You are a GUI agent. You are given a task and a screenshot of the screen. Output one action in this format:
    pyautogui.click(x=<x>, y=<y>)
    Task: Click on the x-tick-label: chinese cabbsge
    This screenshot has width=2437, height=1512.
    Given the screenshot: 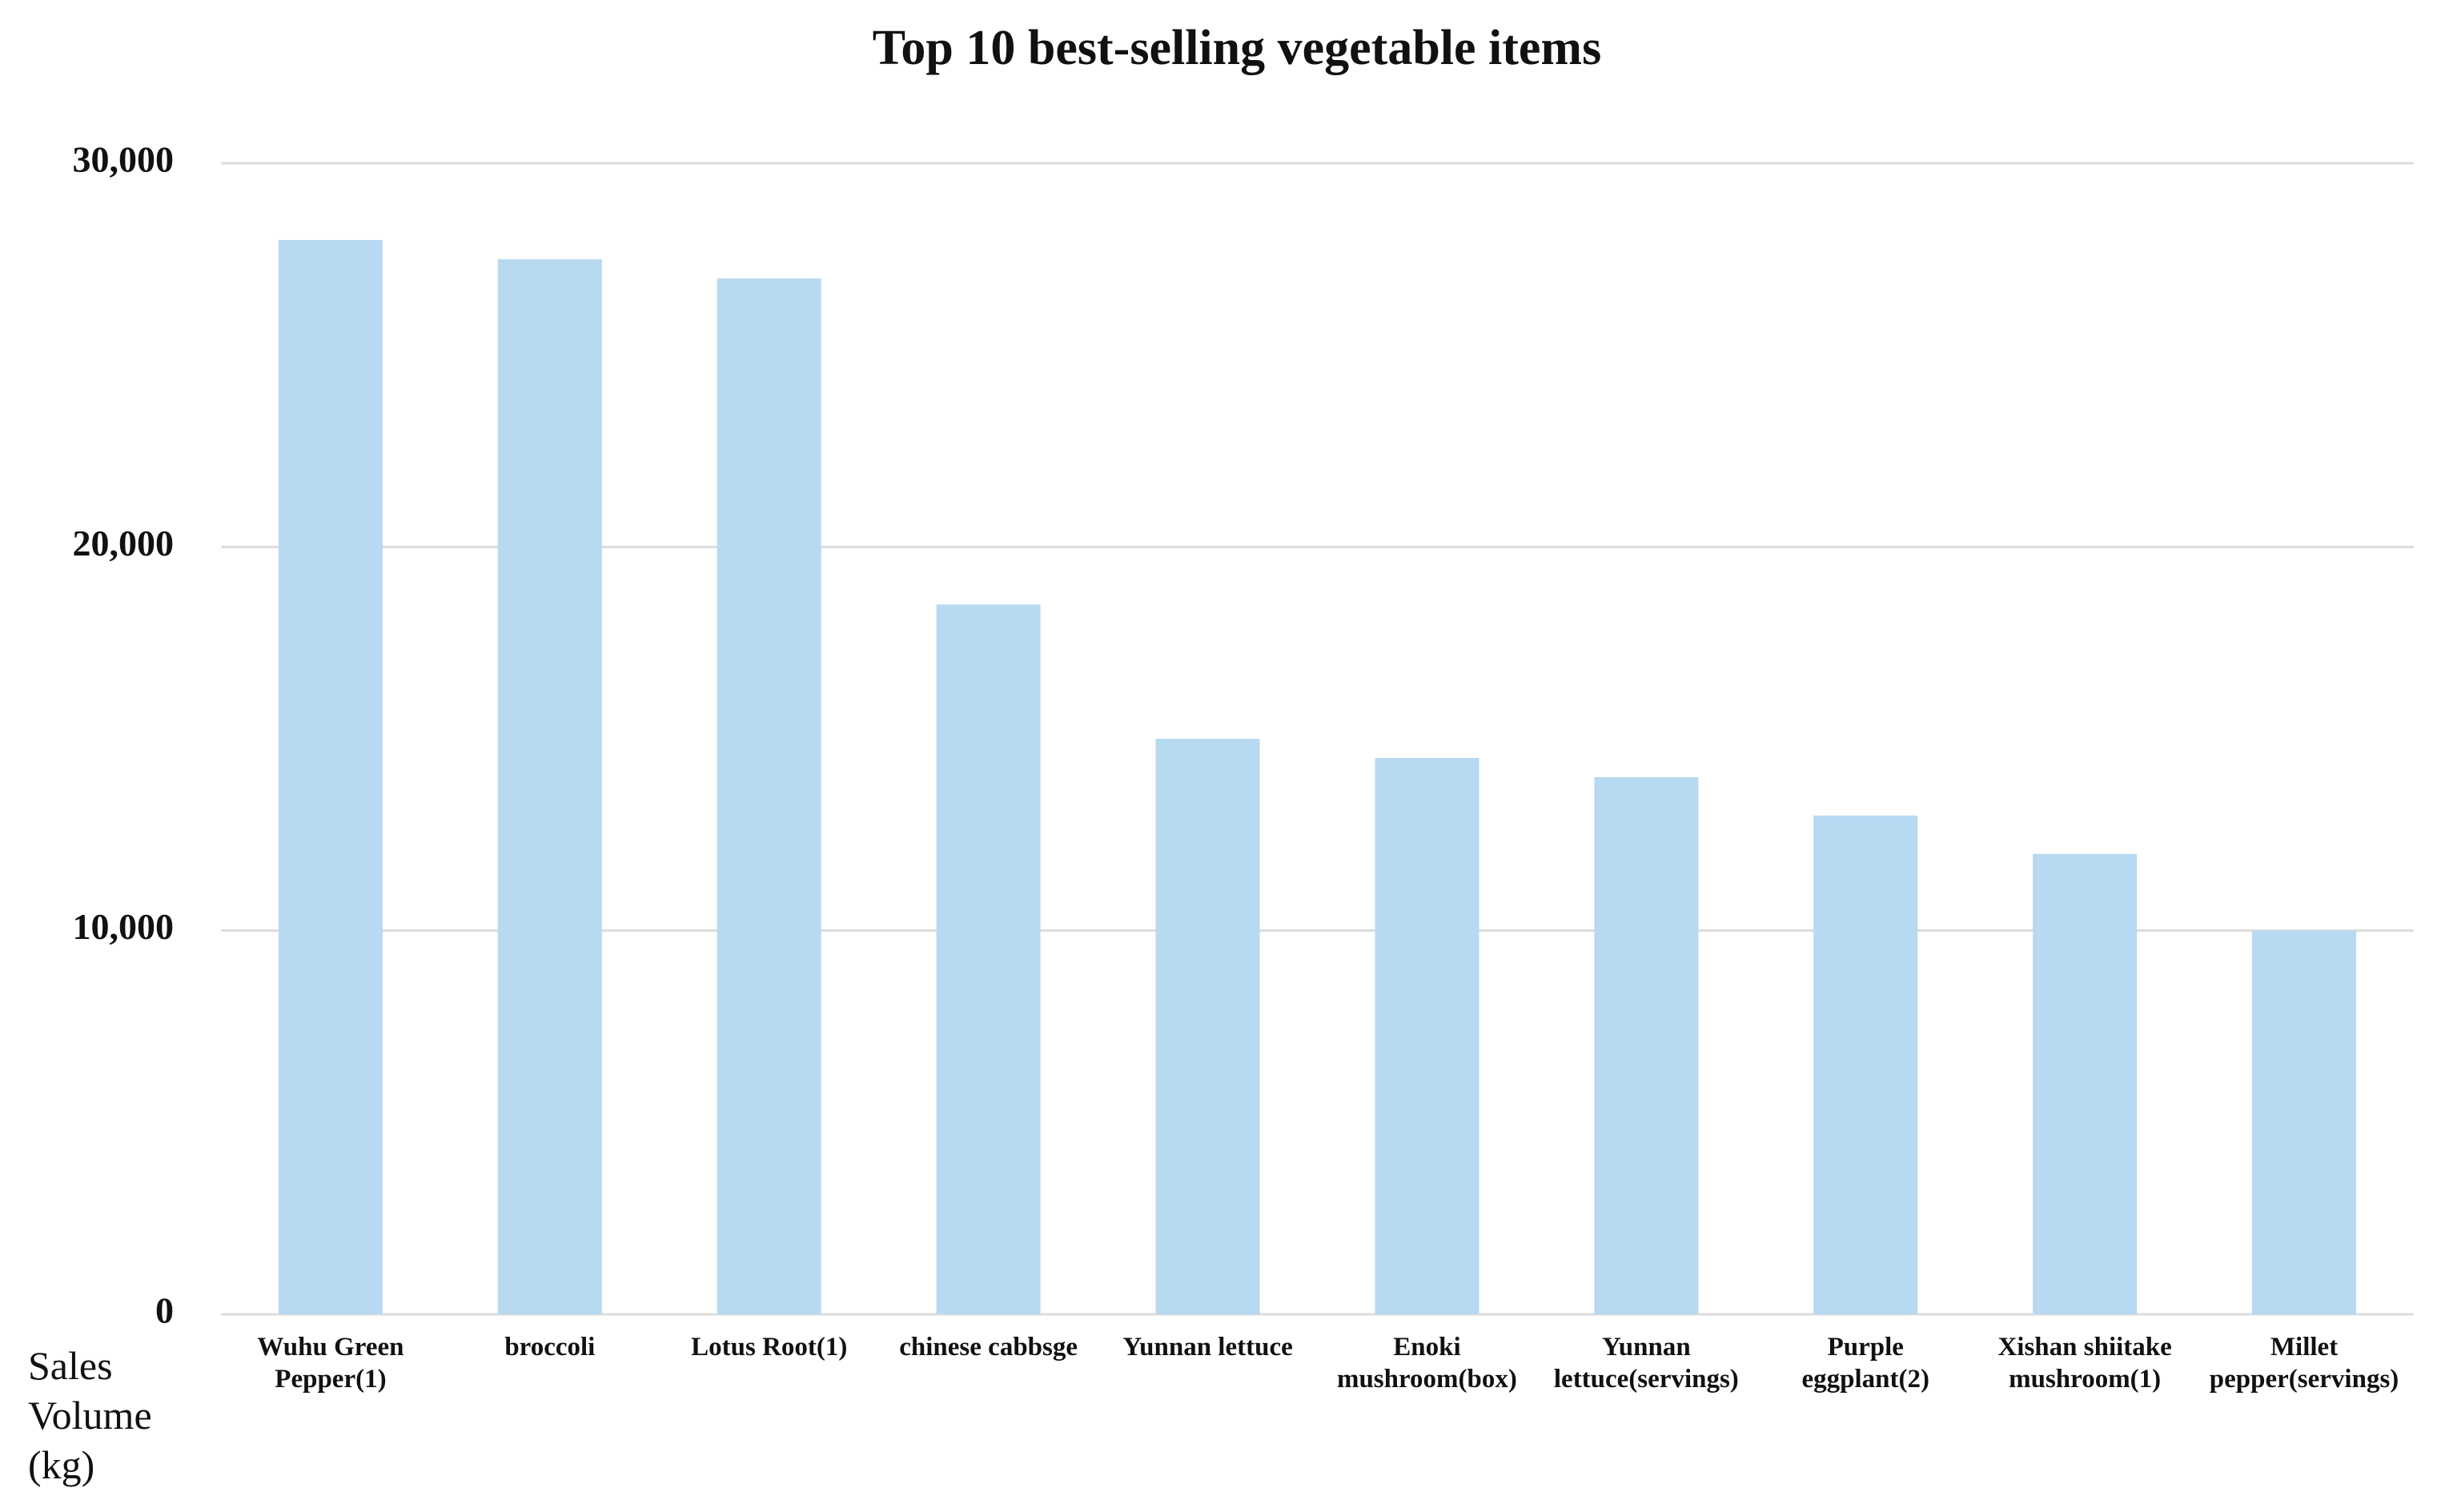 What is the action you would take?
    pyautogui.click(x=988, y=1347)
    